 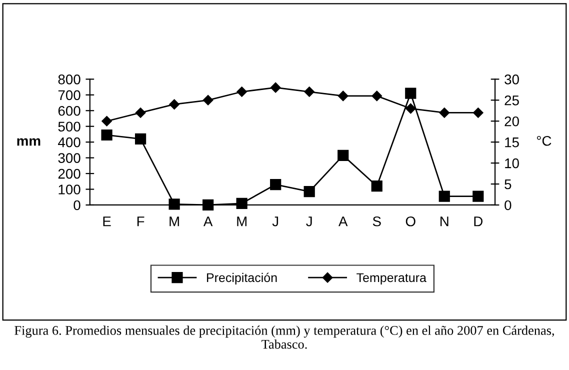 What do you see at coordinates (391, 279) in the screenshot?
I see `legend-label: Temperatura` at bounding box center [391, 279].